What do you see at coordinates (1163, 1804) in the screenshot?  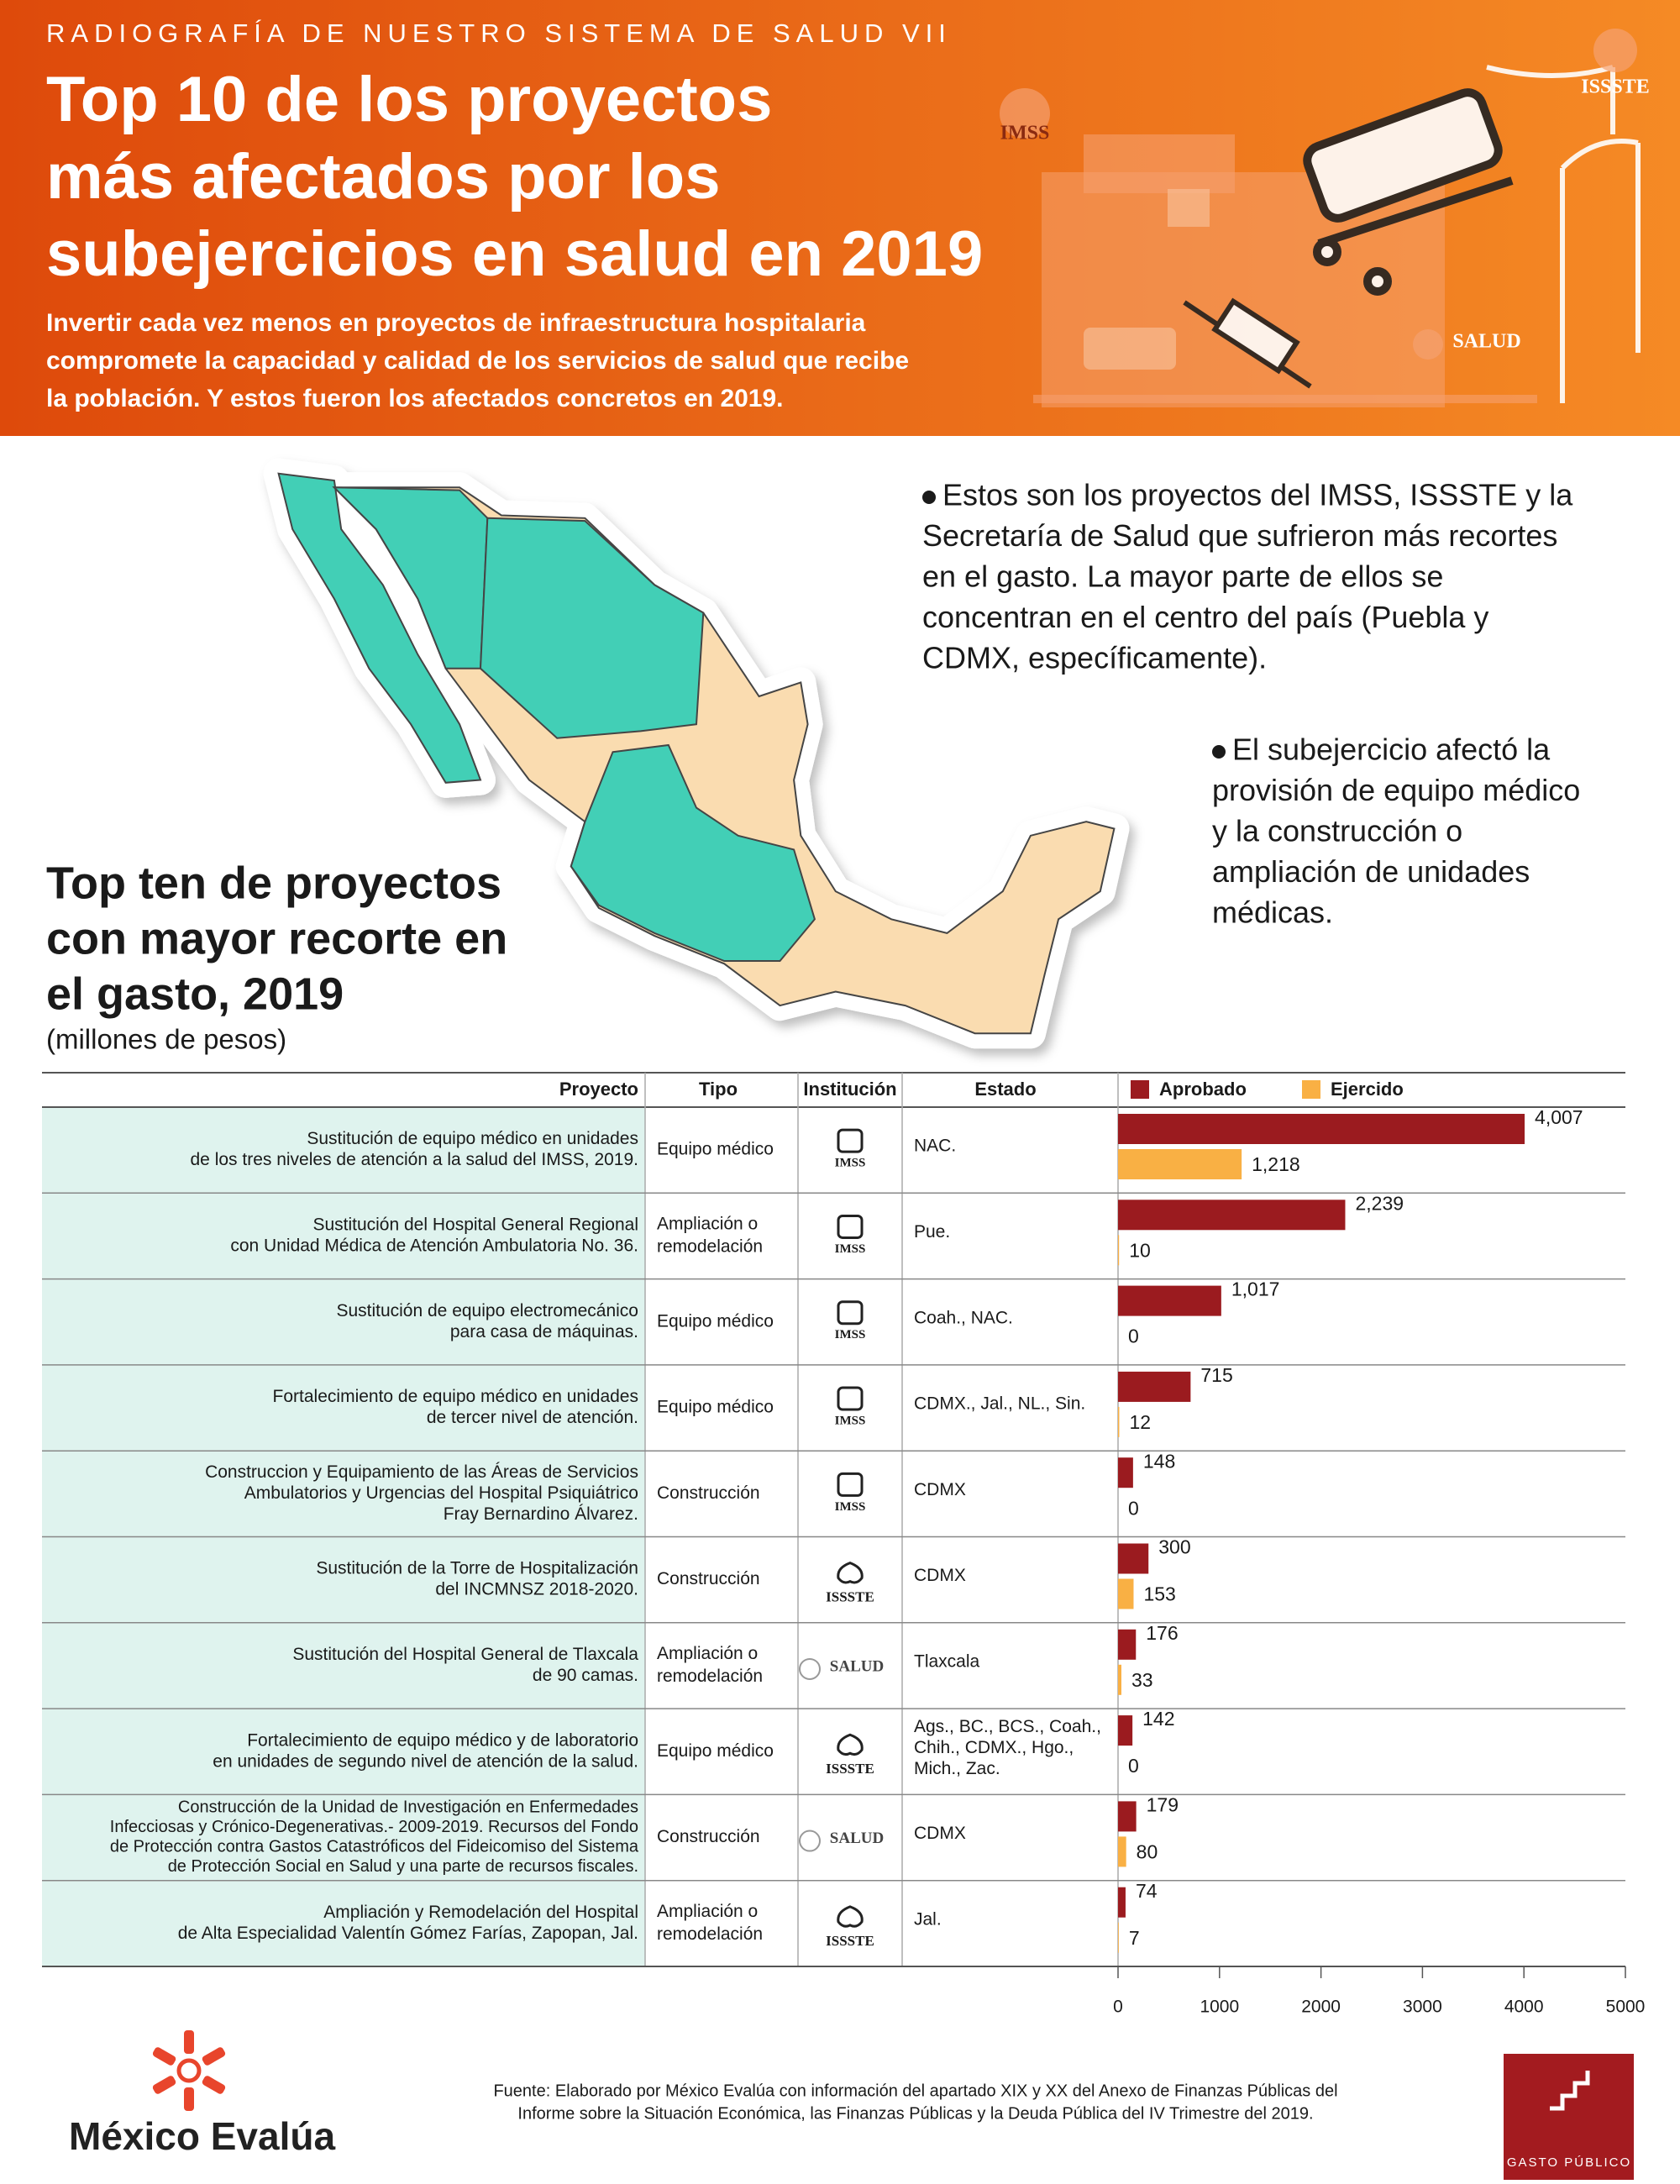 I see `value-label: 179` at bounding box center [1163, 1804].